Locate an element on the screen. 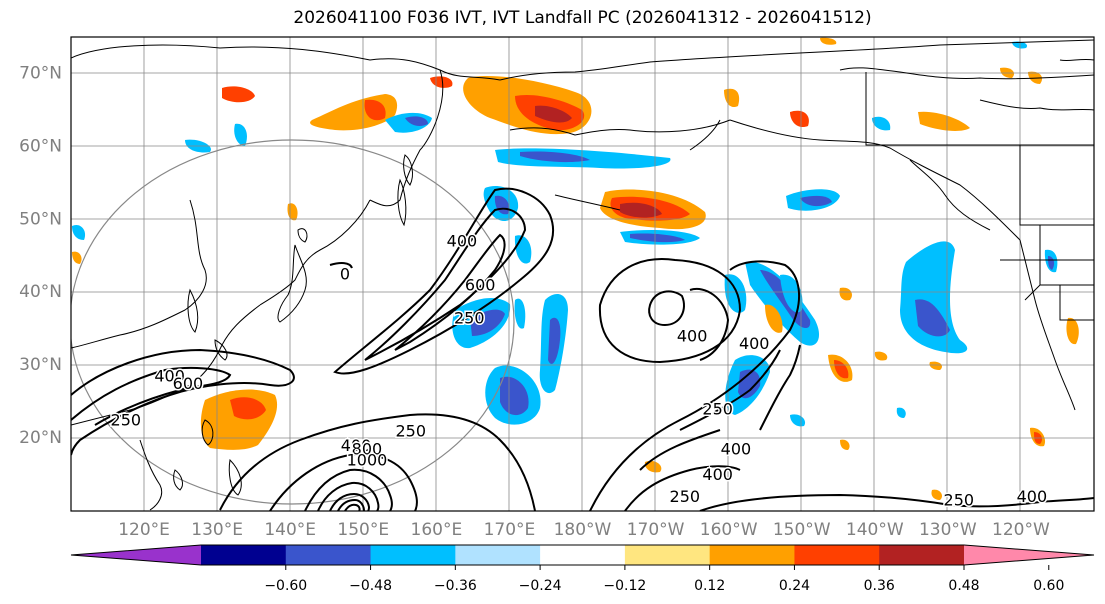 The image size is (1105, 604). lon-tick-label: 120°W is located at coordinates (1021, 530).